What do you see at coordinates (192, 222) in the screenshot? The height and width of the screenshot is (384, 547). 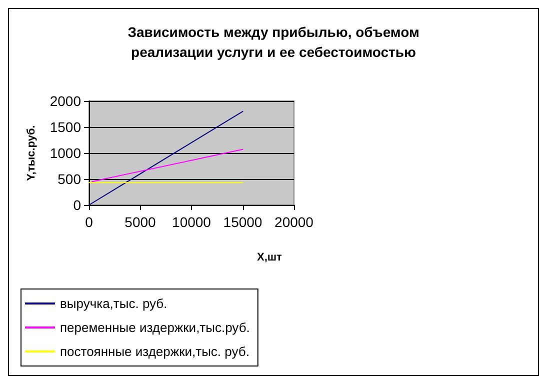 I see `x-tick-label: 10000` at bounding box center [192, 222].